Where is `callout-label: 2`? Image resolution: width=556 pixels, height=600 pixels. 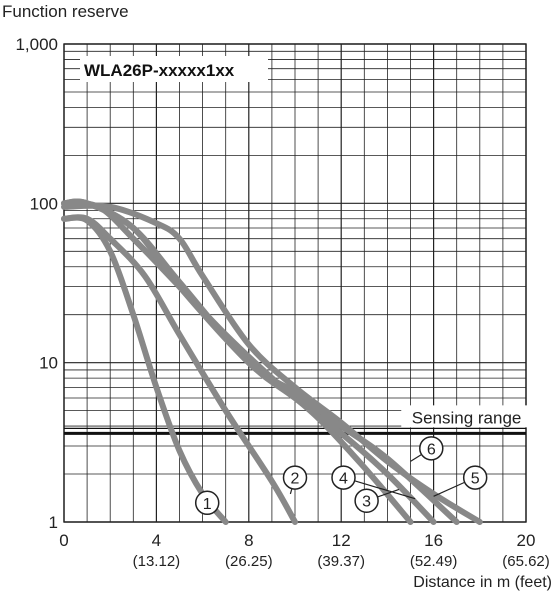
callout-label: 2 is located at coordinates (295, 479).